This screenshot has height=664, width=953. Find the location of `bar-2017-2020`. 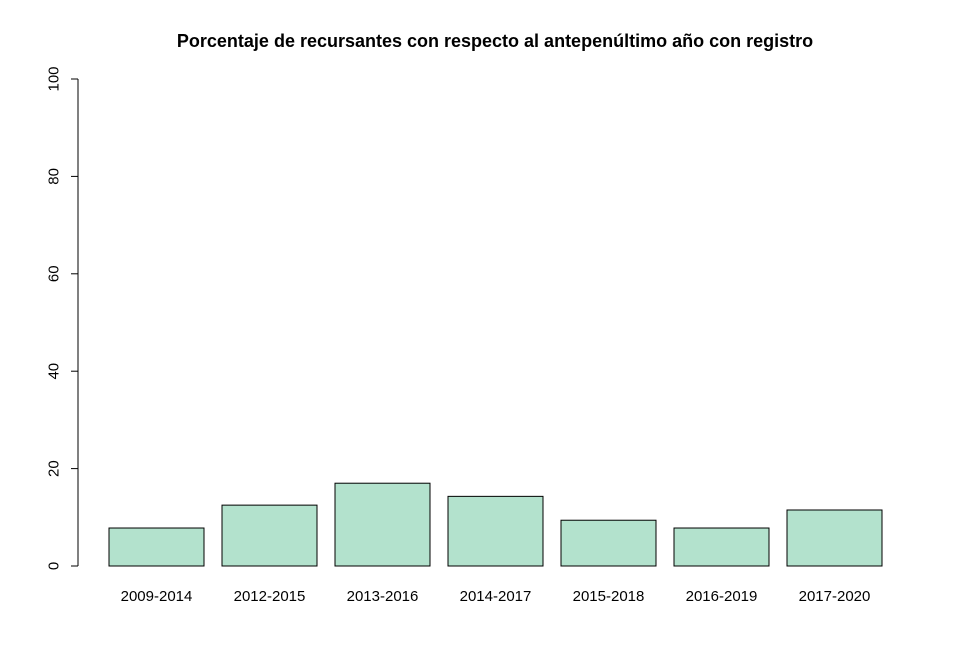

bar-2017-2020 is located at coordinates (834, 538).